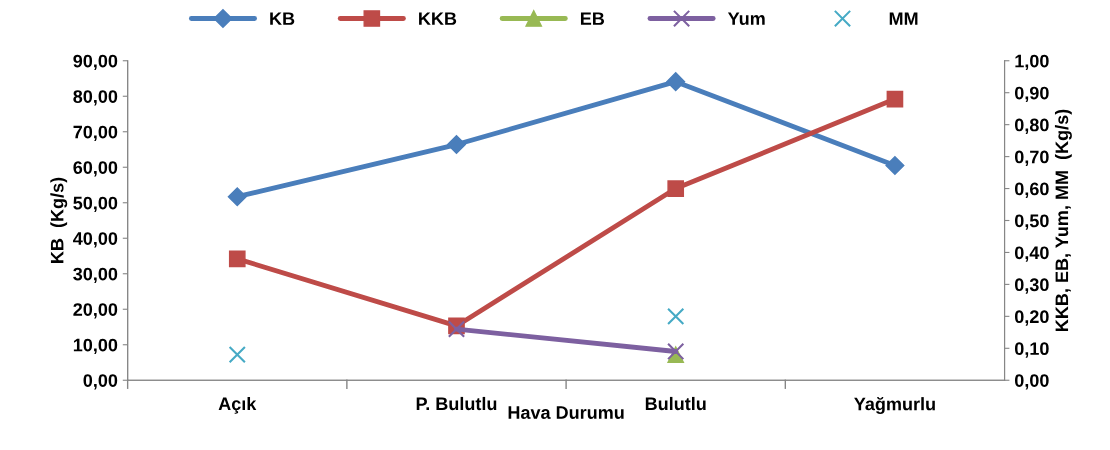 Image resolution: width=1110 pixels, height=450 pixels. What do you see at coordinates (903, 18) in the screenshot?
I see `legend-label: MM` at bounding box center [903, 18].